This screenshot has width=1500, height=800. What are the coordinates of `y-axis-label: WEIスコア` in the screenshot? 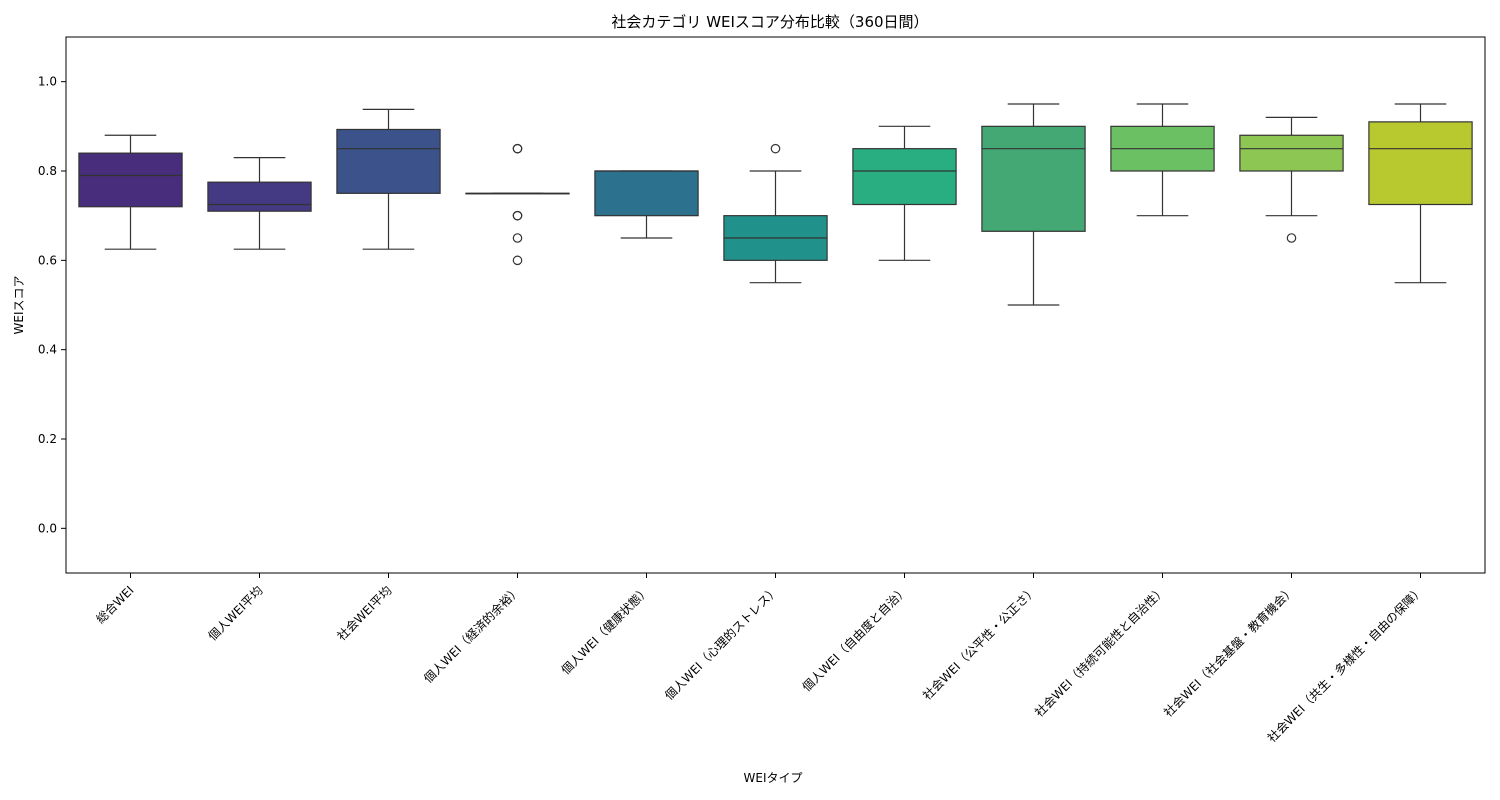 It's located at (19, 305).